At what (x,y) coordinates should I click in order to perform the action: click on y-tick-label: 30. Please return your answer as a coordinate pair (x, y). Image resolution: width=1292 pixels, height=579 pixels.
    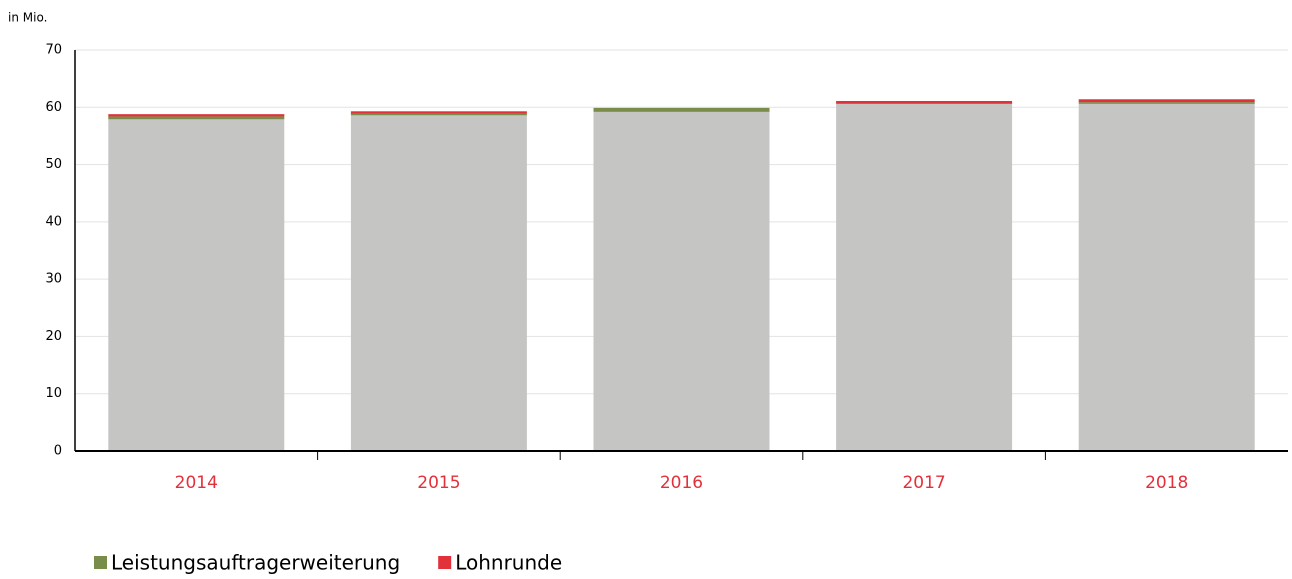
    Looking at the image, I should click on (53, 279).